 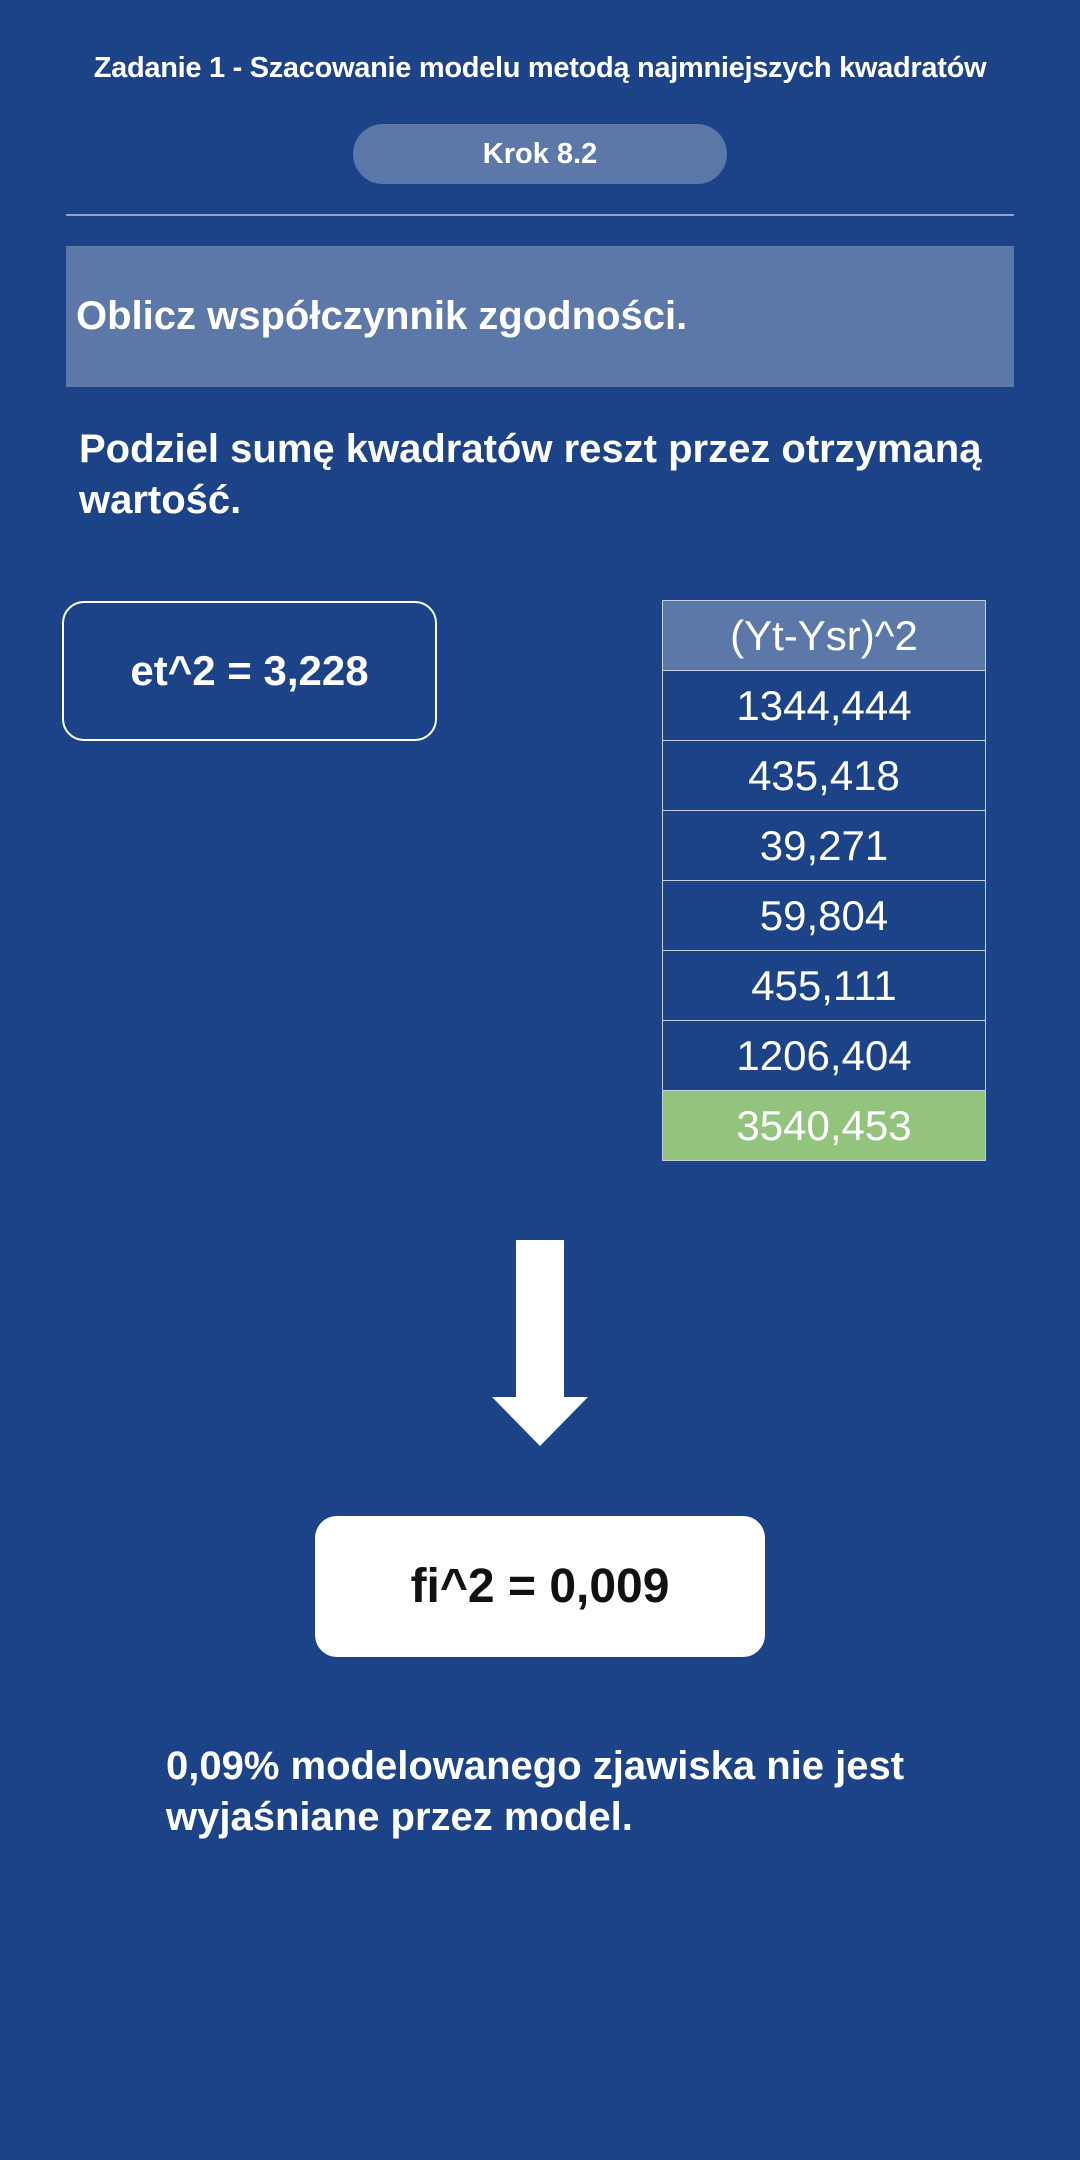 I want to click on table-cell: 1344,444, so click(x=824, y=705).